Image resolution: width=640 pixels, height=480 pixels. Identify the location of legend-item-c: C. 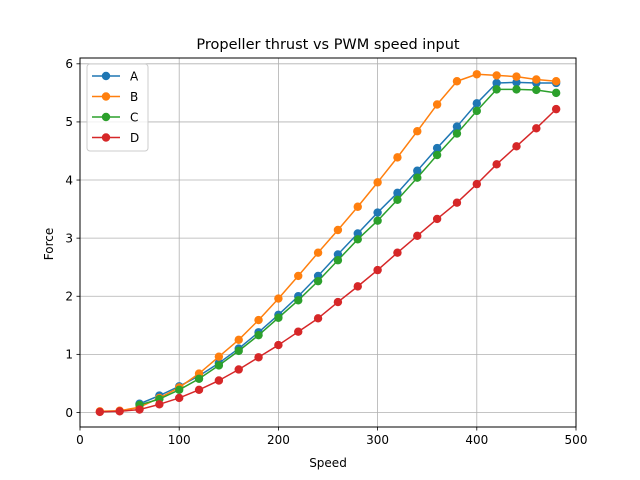
(115, 117).